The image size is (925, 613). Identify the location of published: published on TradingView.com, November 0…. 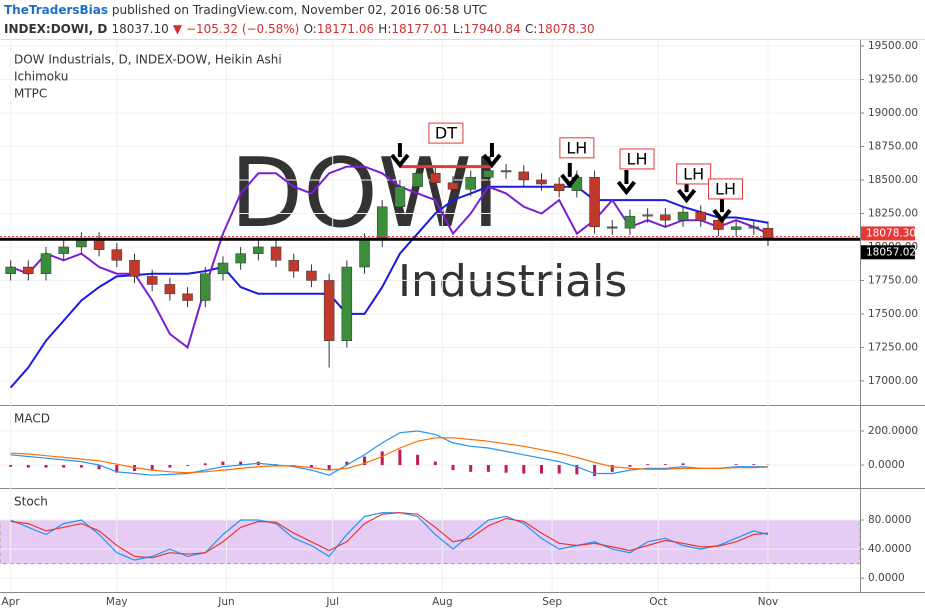
(299, 10).